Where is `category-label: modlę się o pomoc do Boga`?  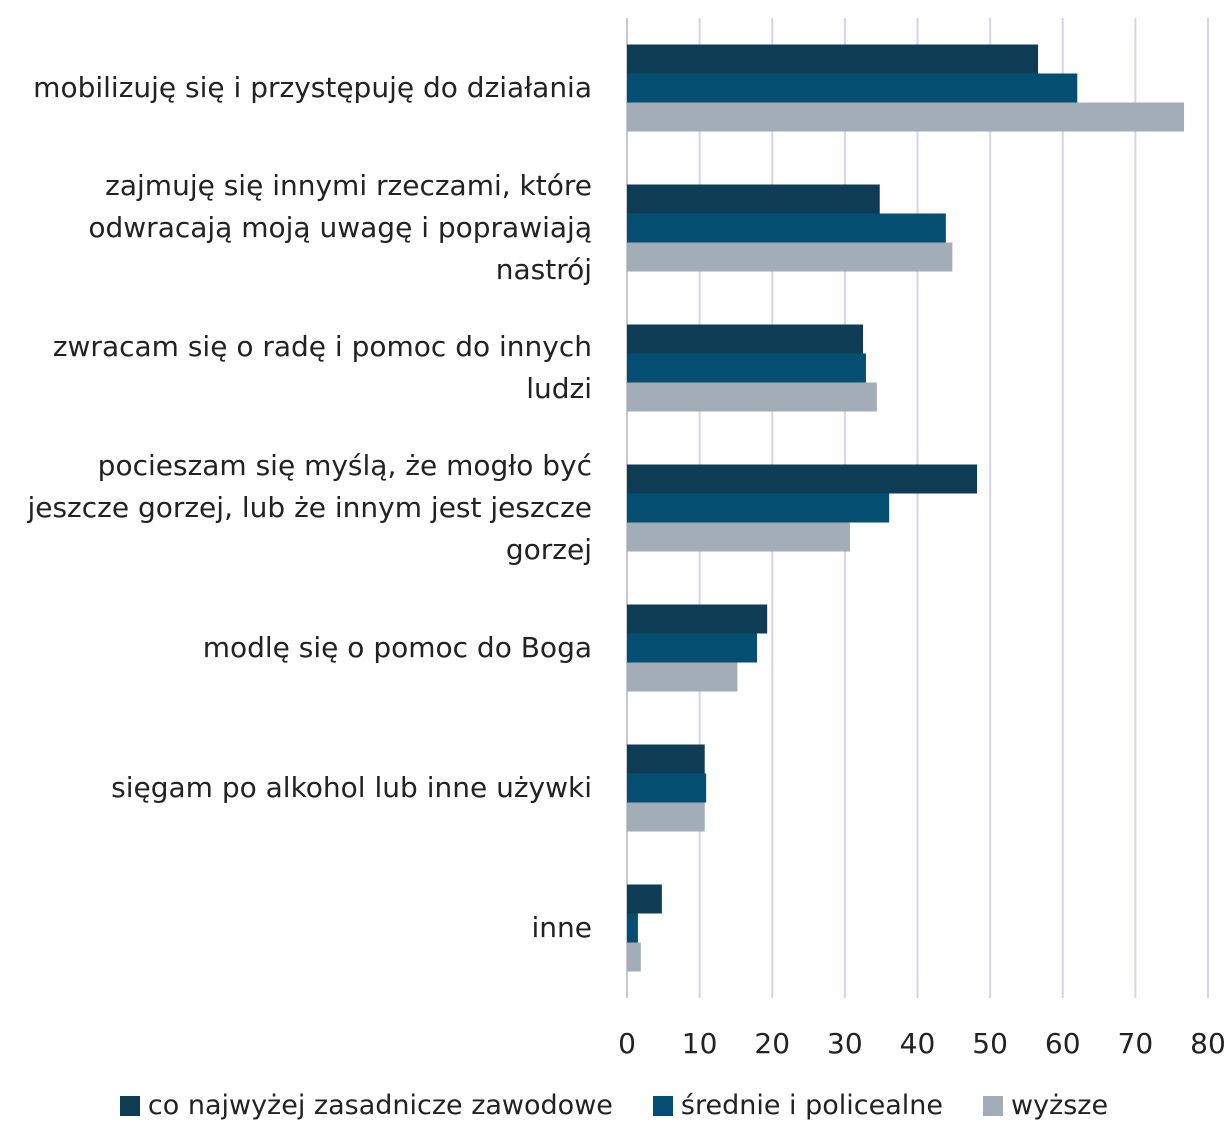
category-label: modlę się o pomoc do Boga is located at coordinates (397, 647).